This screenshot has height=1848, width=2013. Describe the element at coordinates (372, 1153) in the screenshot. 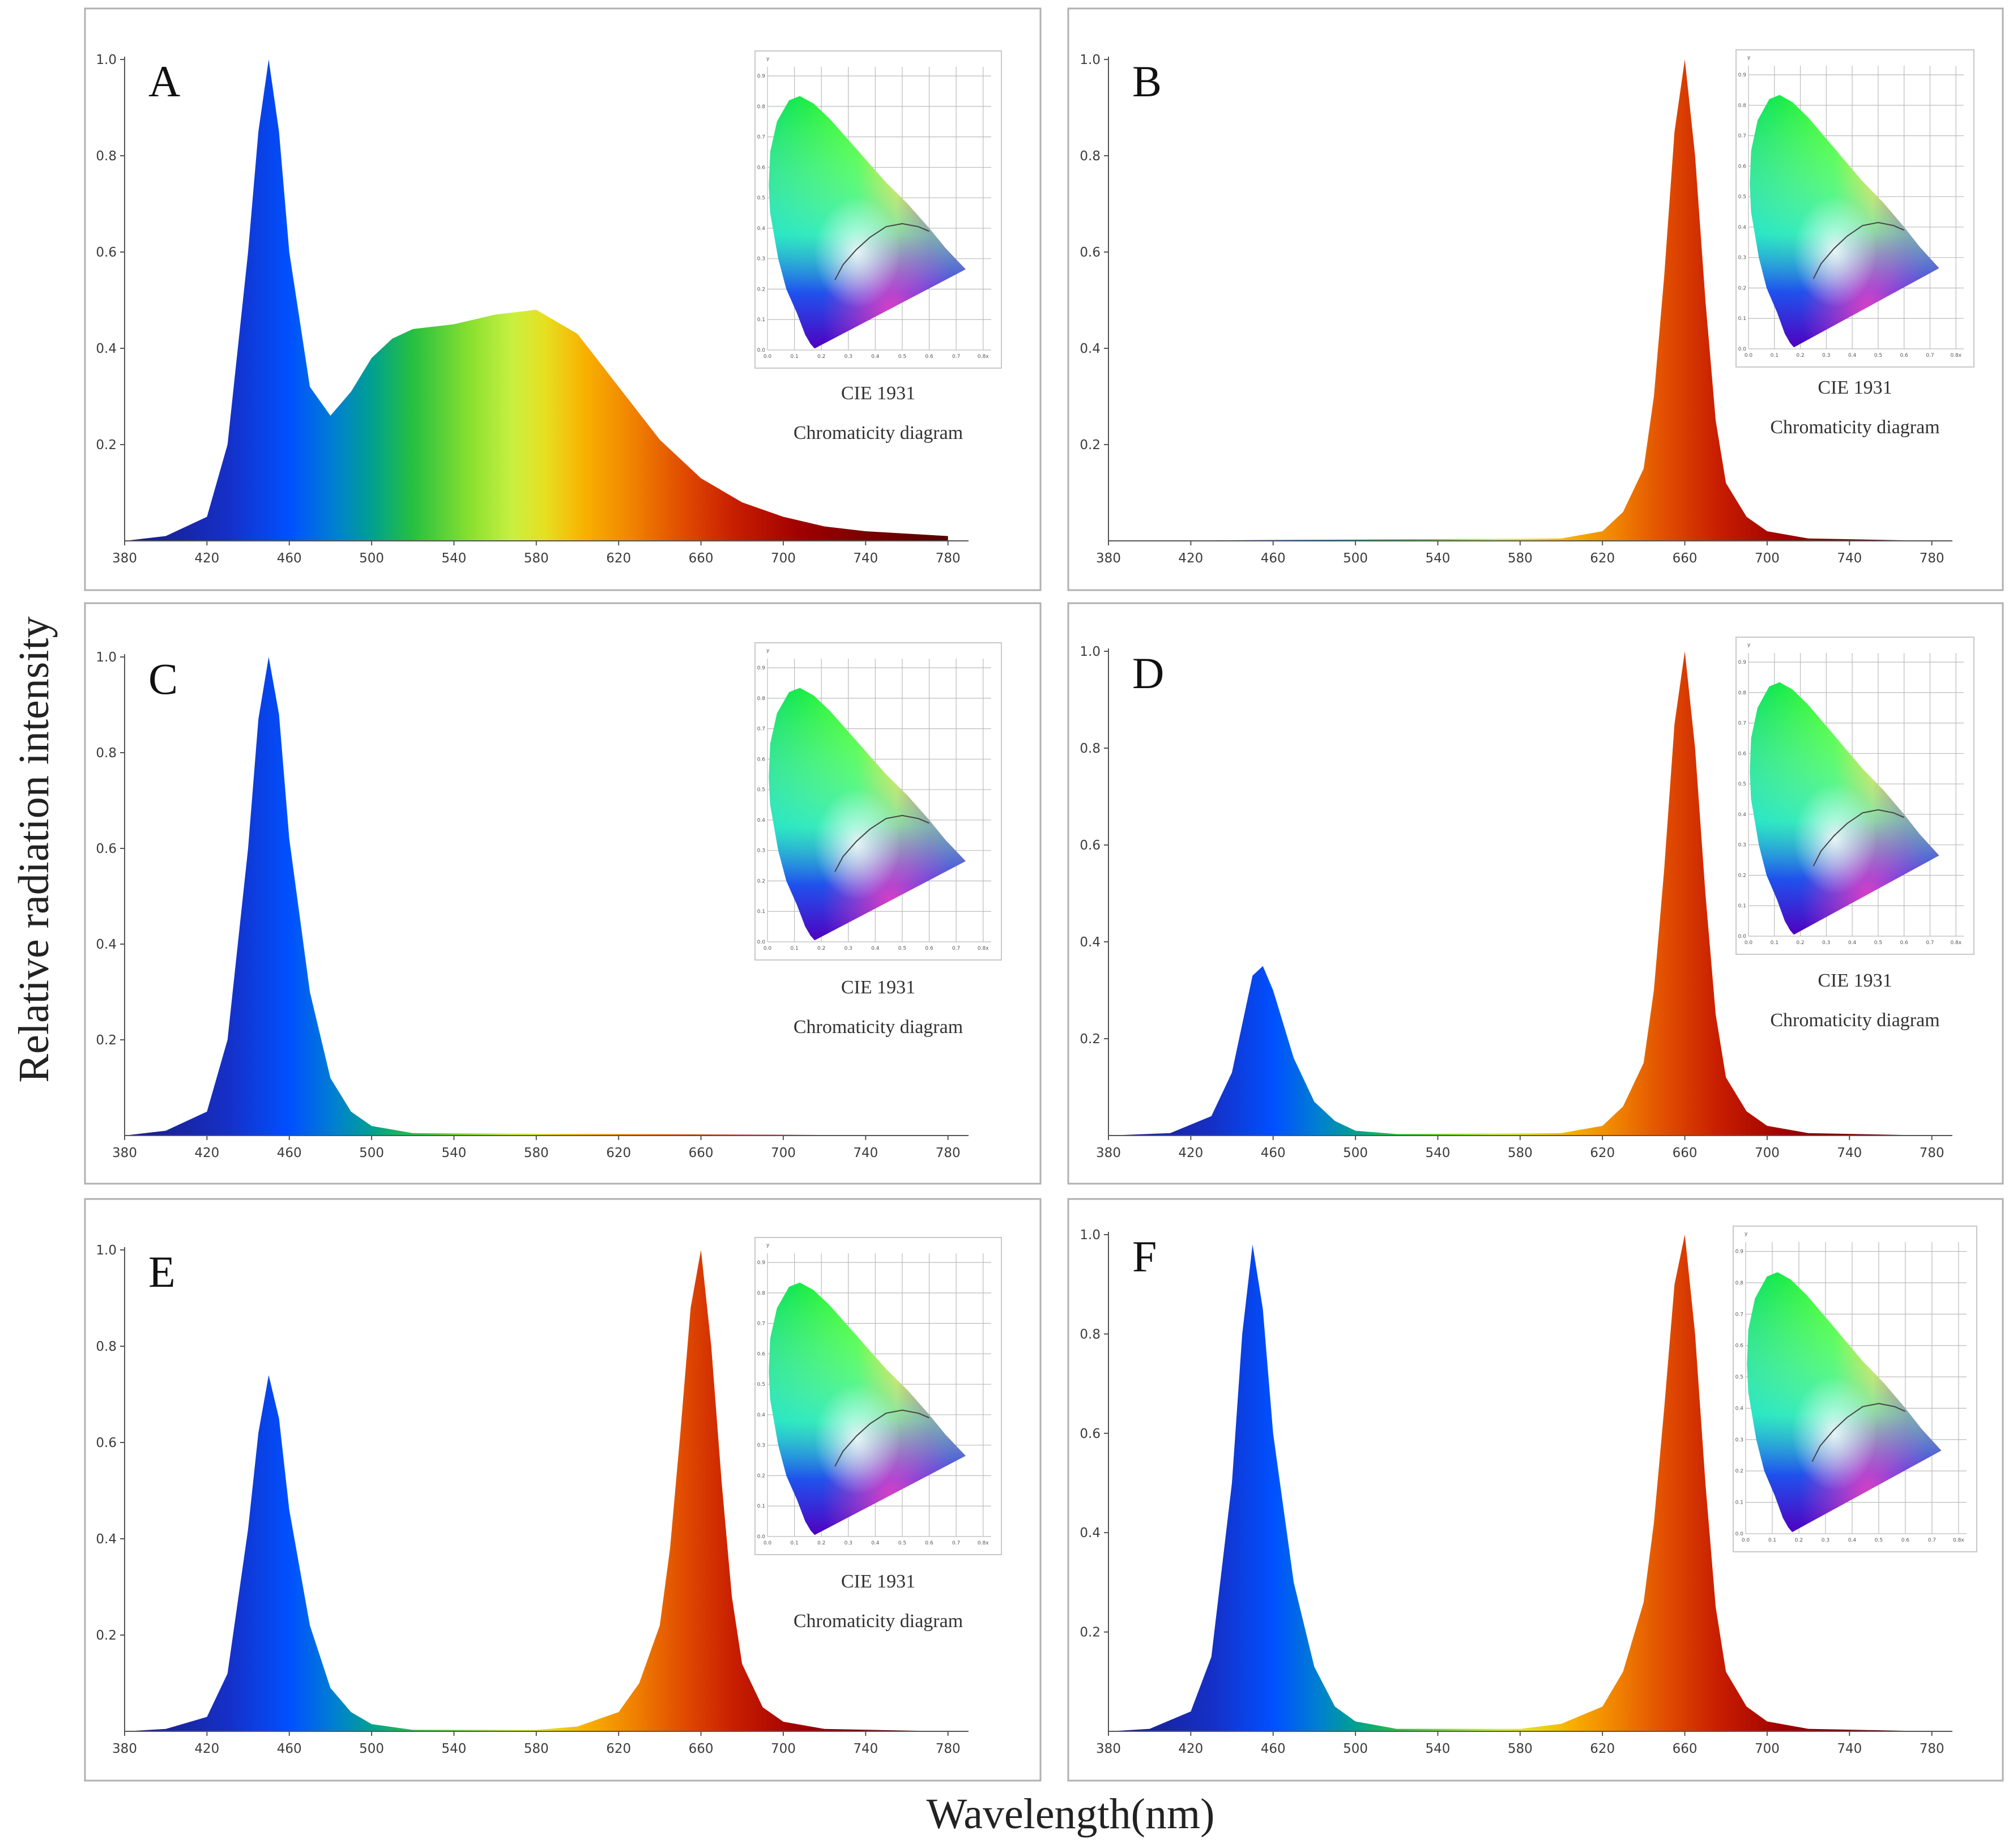

I see `x-tick-label: 500` at that location.